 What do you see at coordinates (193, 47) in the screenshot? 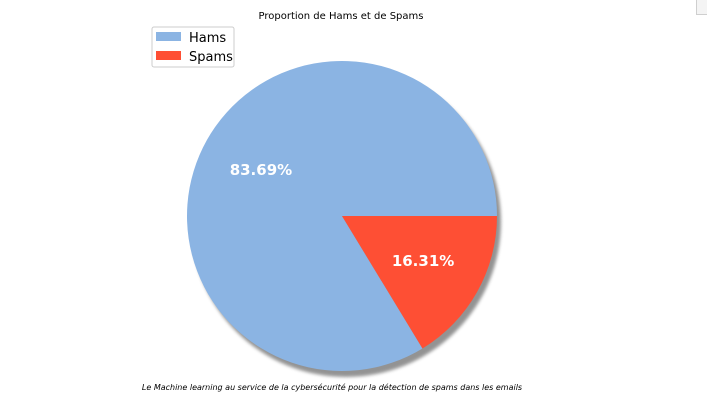
I see `legend: Hams Spams` at bounding box center [193, 47].